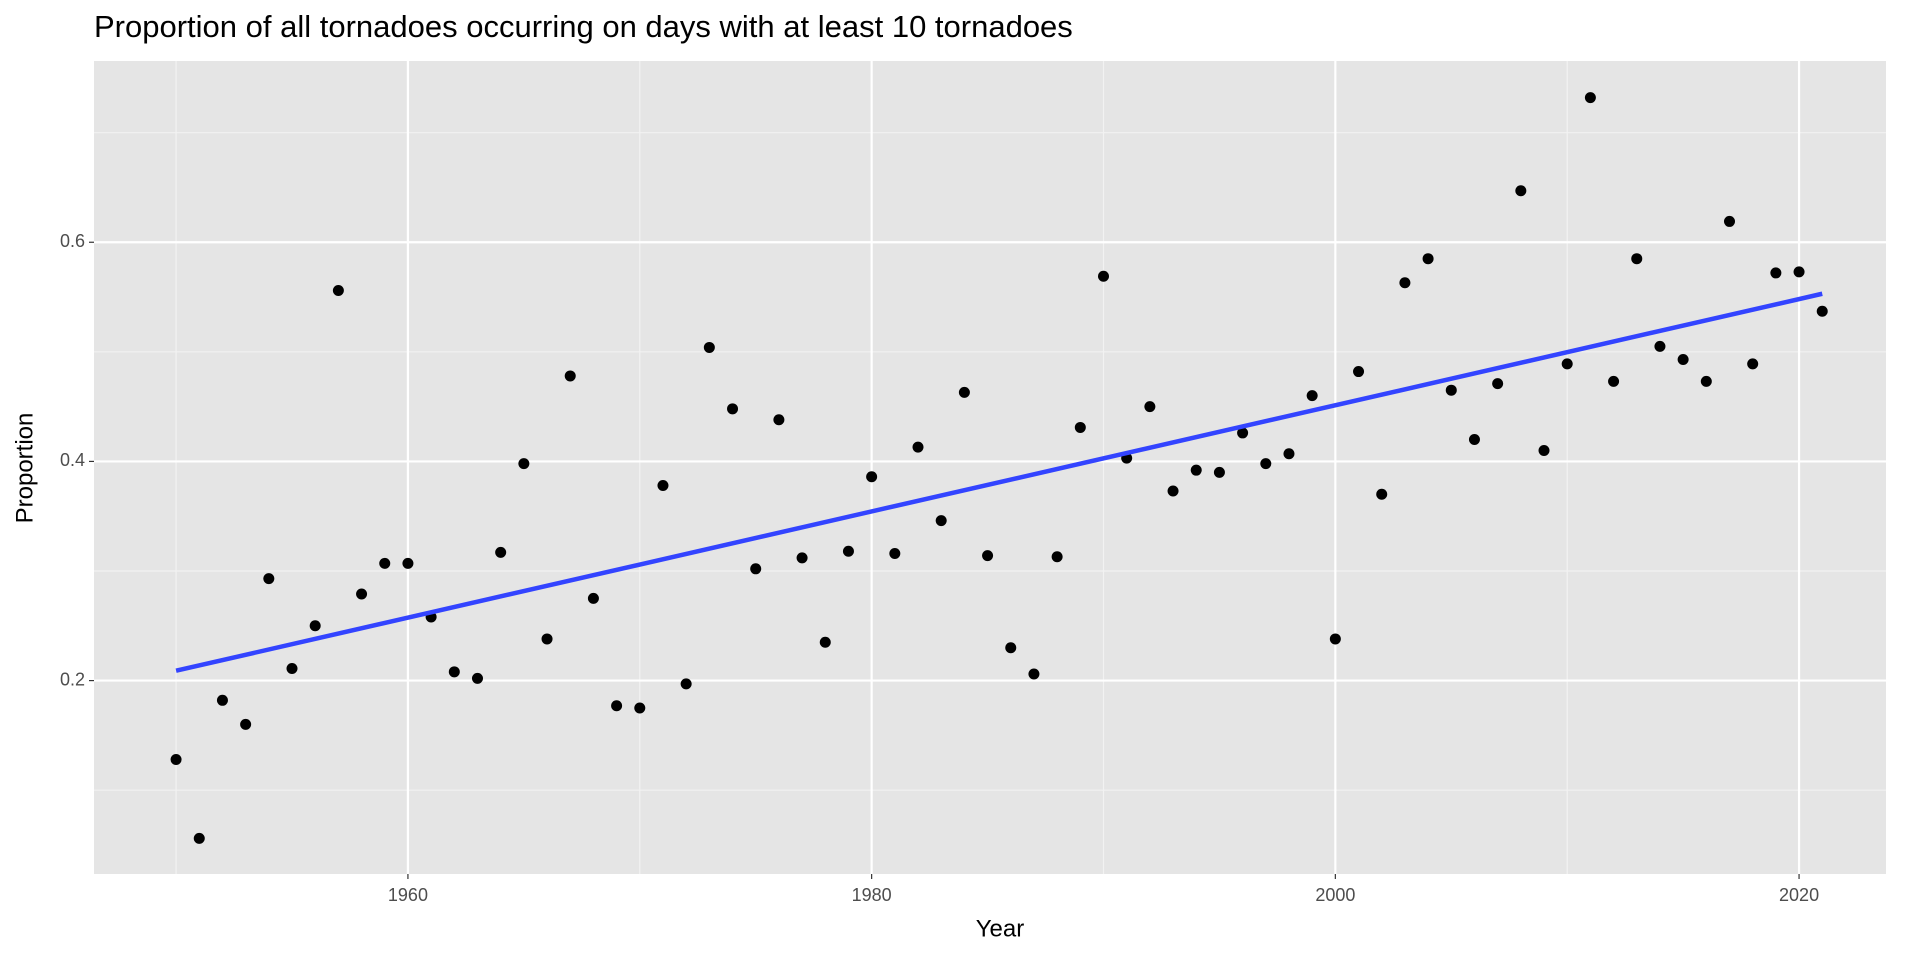  I want to click on x-tick-label: 1960, so click(408, 895).